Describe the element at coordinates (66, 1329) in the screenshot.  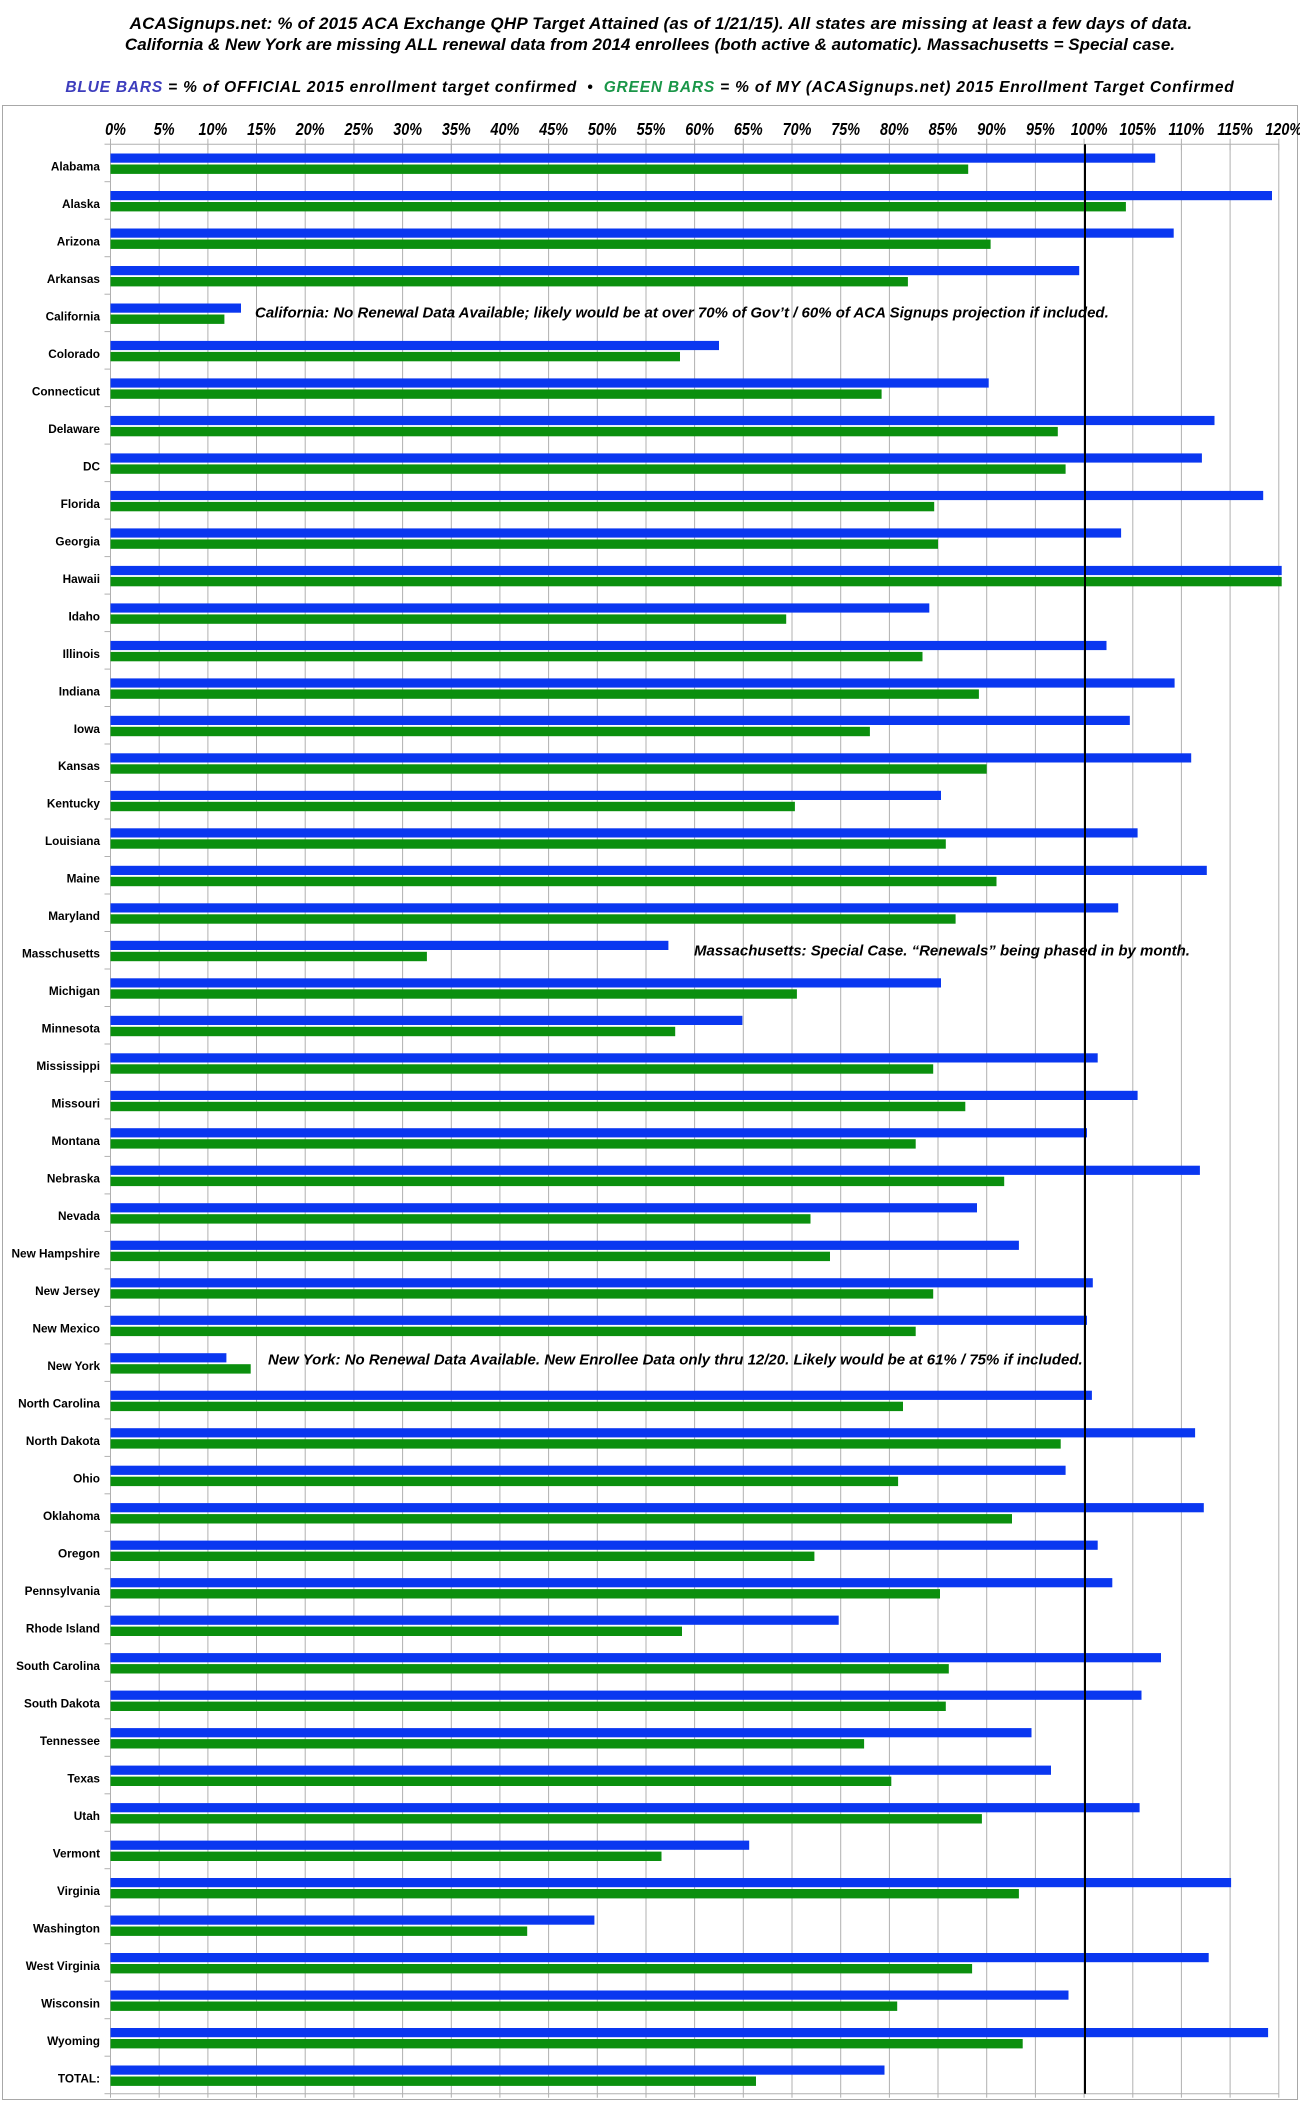
I see `svg-text: New Mexico` at that location.